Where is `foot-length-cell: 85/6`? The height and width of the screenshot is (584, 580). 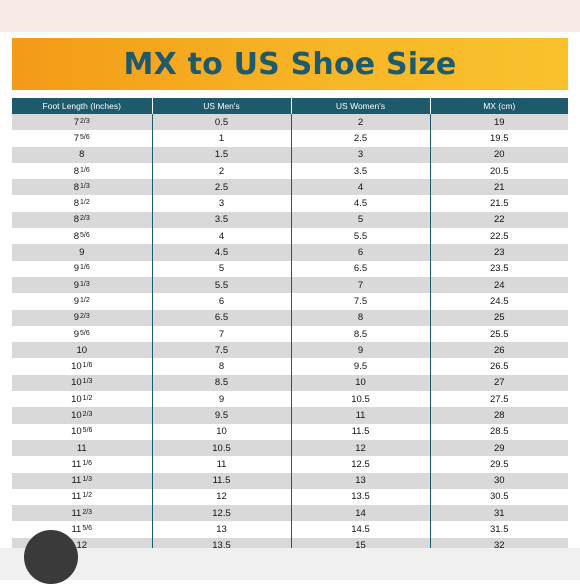 foot-length-cell: 85/6 is located at coordinates (82, 236).